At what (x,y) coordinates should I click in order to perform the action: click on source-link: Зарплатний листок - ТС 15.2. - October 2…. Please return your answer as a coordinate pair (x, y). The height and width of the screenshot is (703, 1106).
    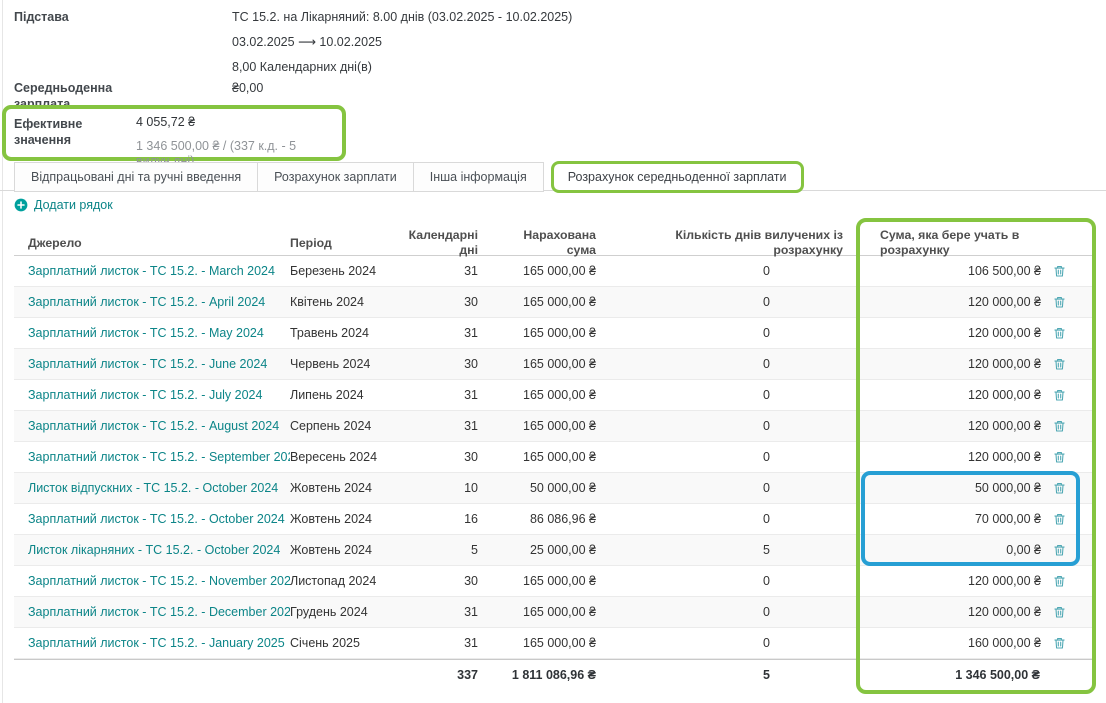
    Looking at the image, I should click on (156, 518).